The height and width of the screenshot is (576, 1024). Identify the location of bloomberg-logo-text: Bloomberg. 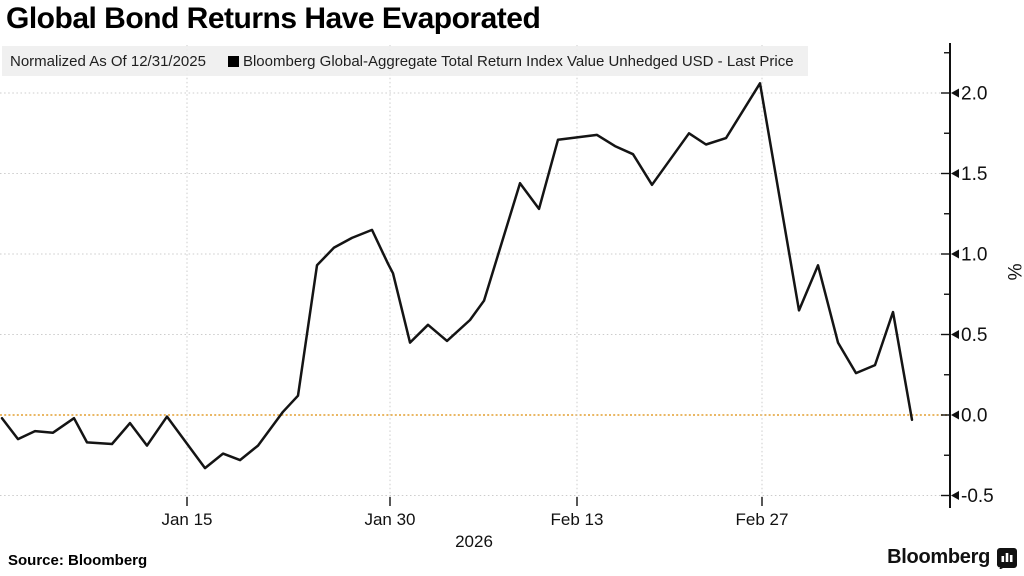
(938, 557).